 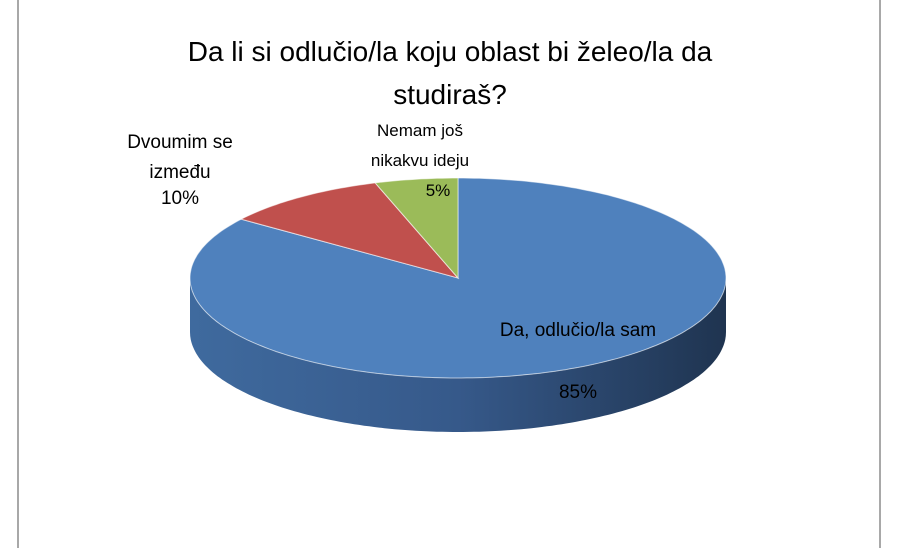 What do you see at coordinates (180, 157) in the screenshot?
I see `slice-label: Dvoumim se između` at bounding box center [180, 157].